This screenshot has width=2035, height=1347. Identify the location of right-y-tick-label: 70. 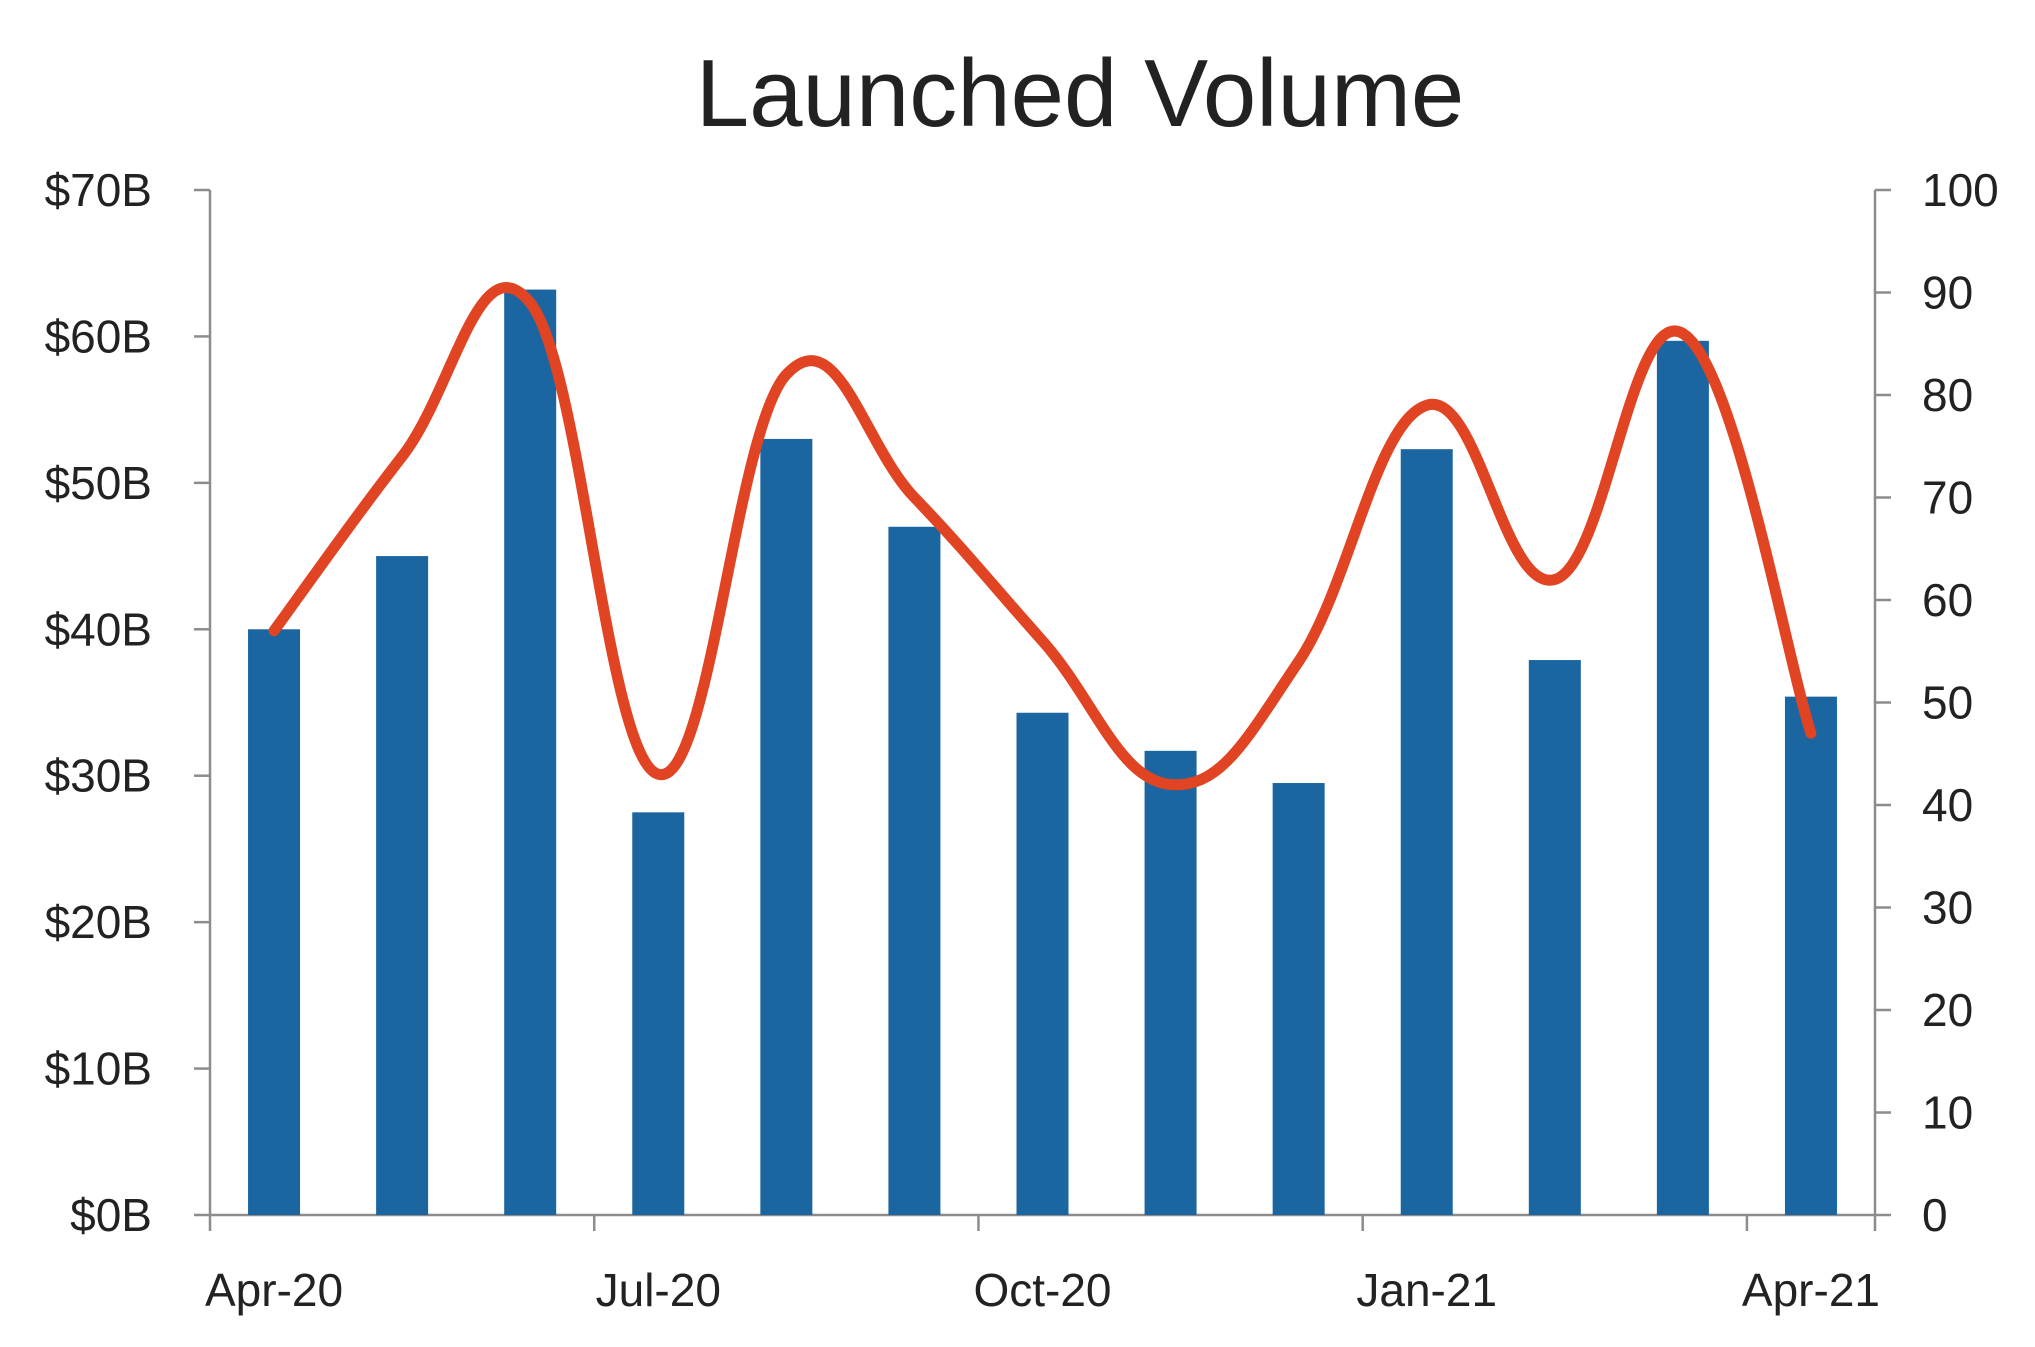
(1947, 498).